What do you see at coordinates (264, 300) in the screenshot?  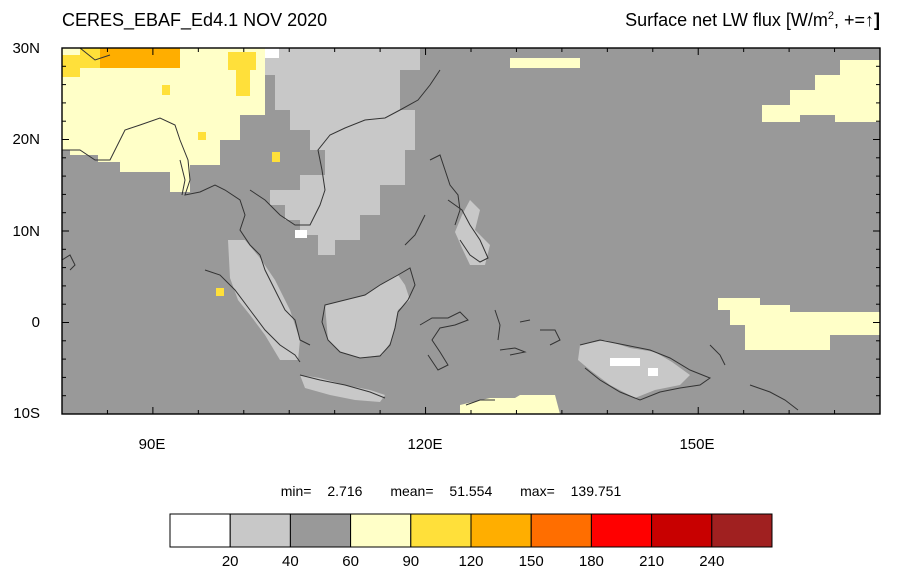 I see `region-sumatra-light` at bounding box center [264, 300].